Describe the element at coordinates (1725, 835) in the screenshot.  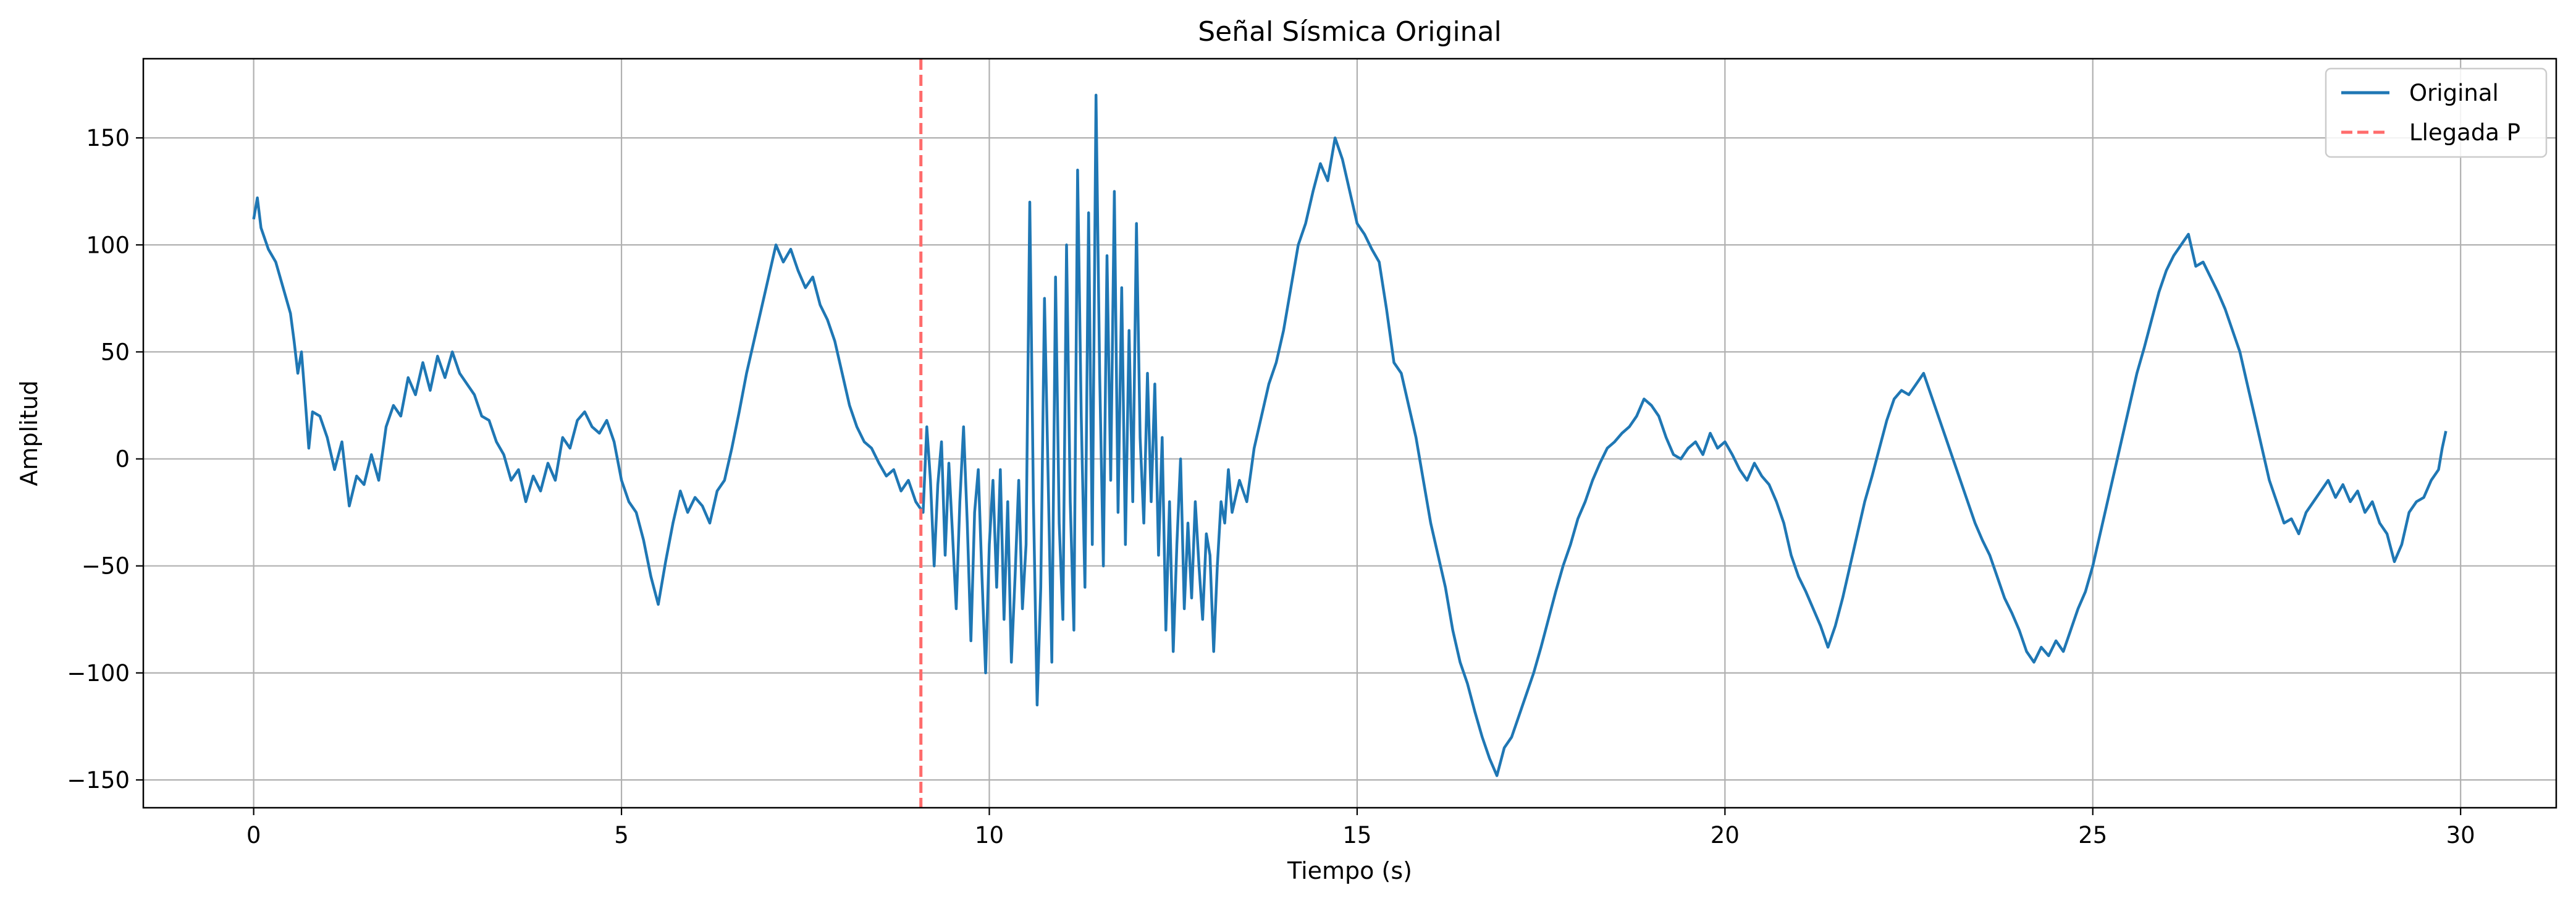
I see `x-tick-label: 20` at that location.